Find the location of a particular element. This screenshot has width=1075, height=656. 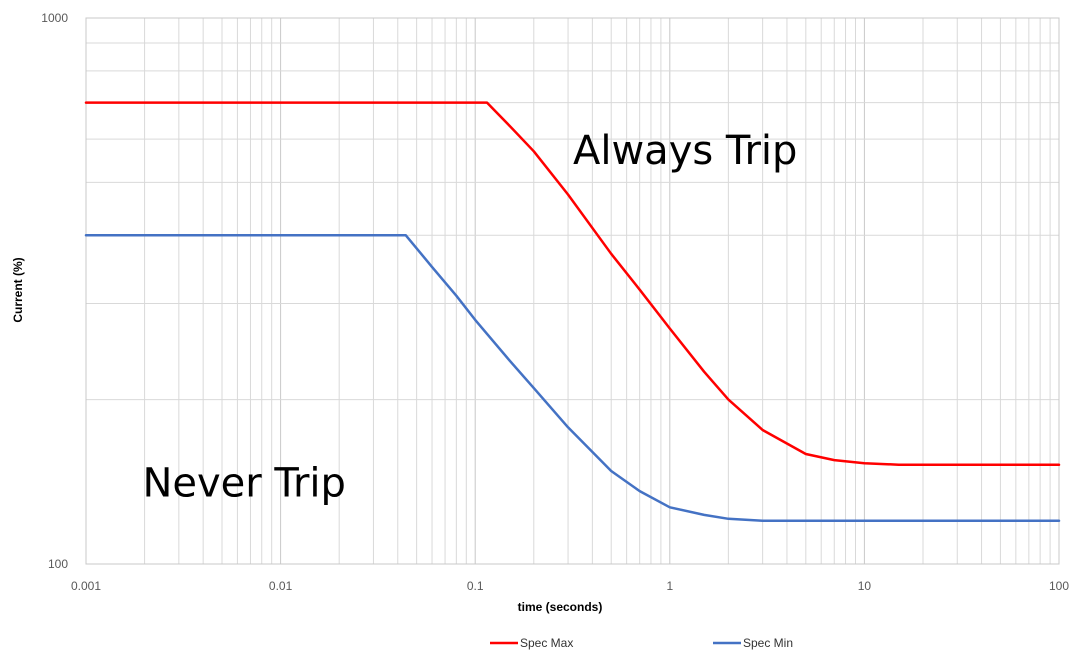

y-axis-tick-labels: 100 1000 is located at coordinates (54, 291).